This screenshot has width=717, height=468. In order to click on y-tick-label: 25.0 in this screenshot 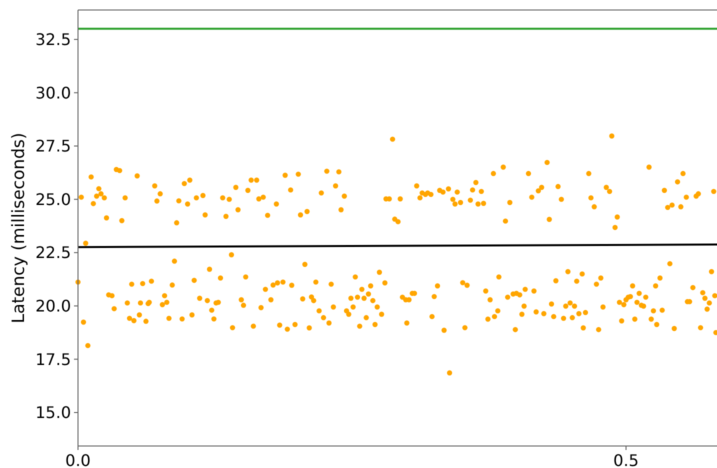, I will do `click(53, 199)`.